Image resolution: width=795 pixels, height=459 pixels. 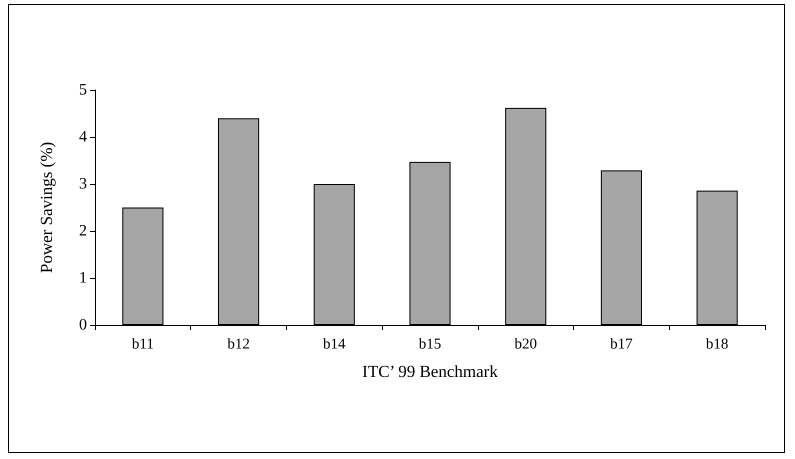 What do you see at coordinates (525, 344) in the screenshot?
I see `x-tick-label: b20` at bounding box center [525, 344].